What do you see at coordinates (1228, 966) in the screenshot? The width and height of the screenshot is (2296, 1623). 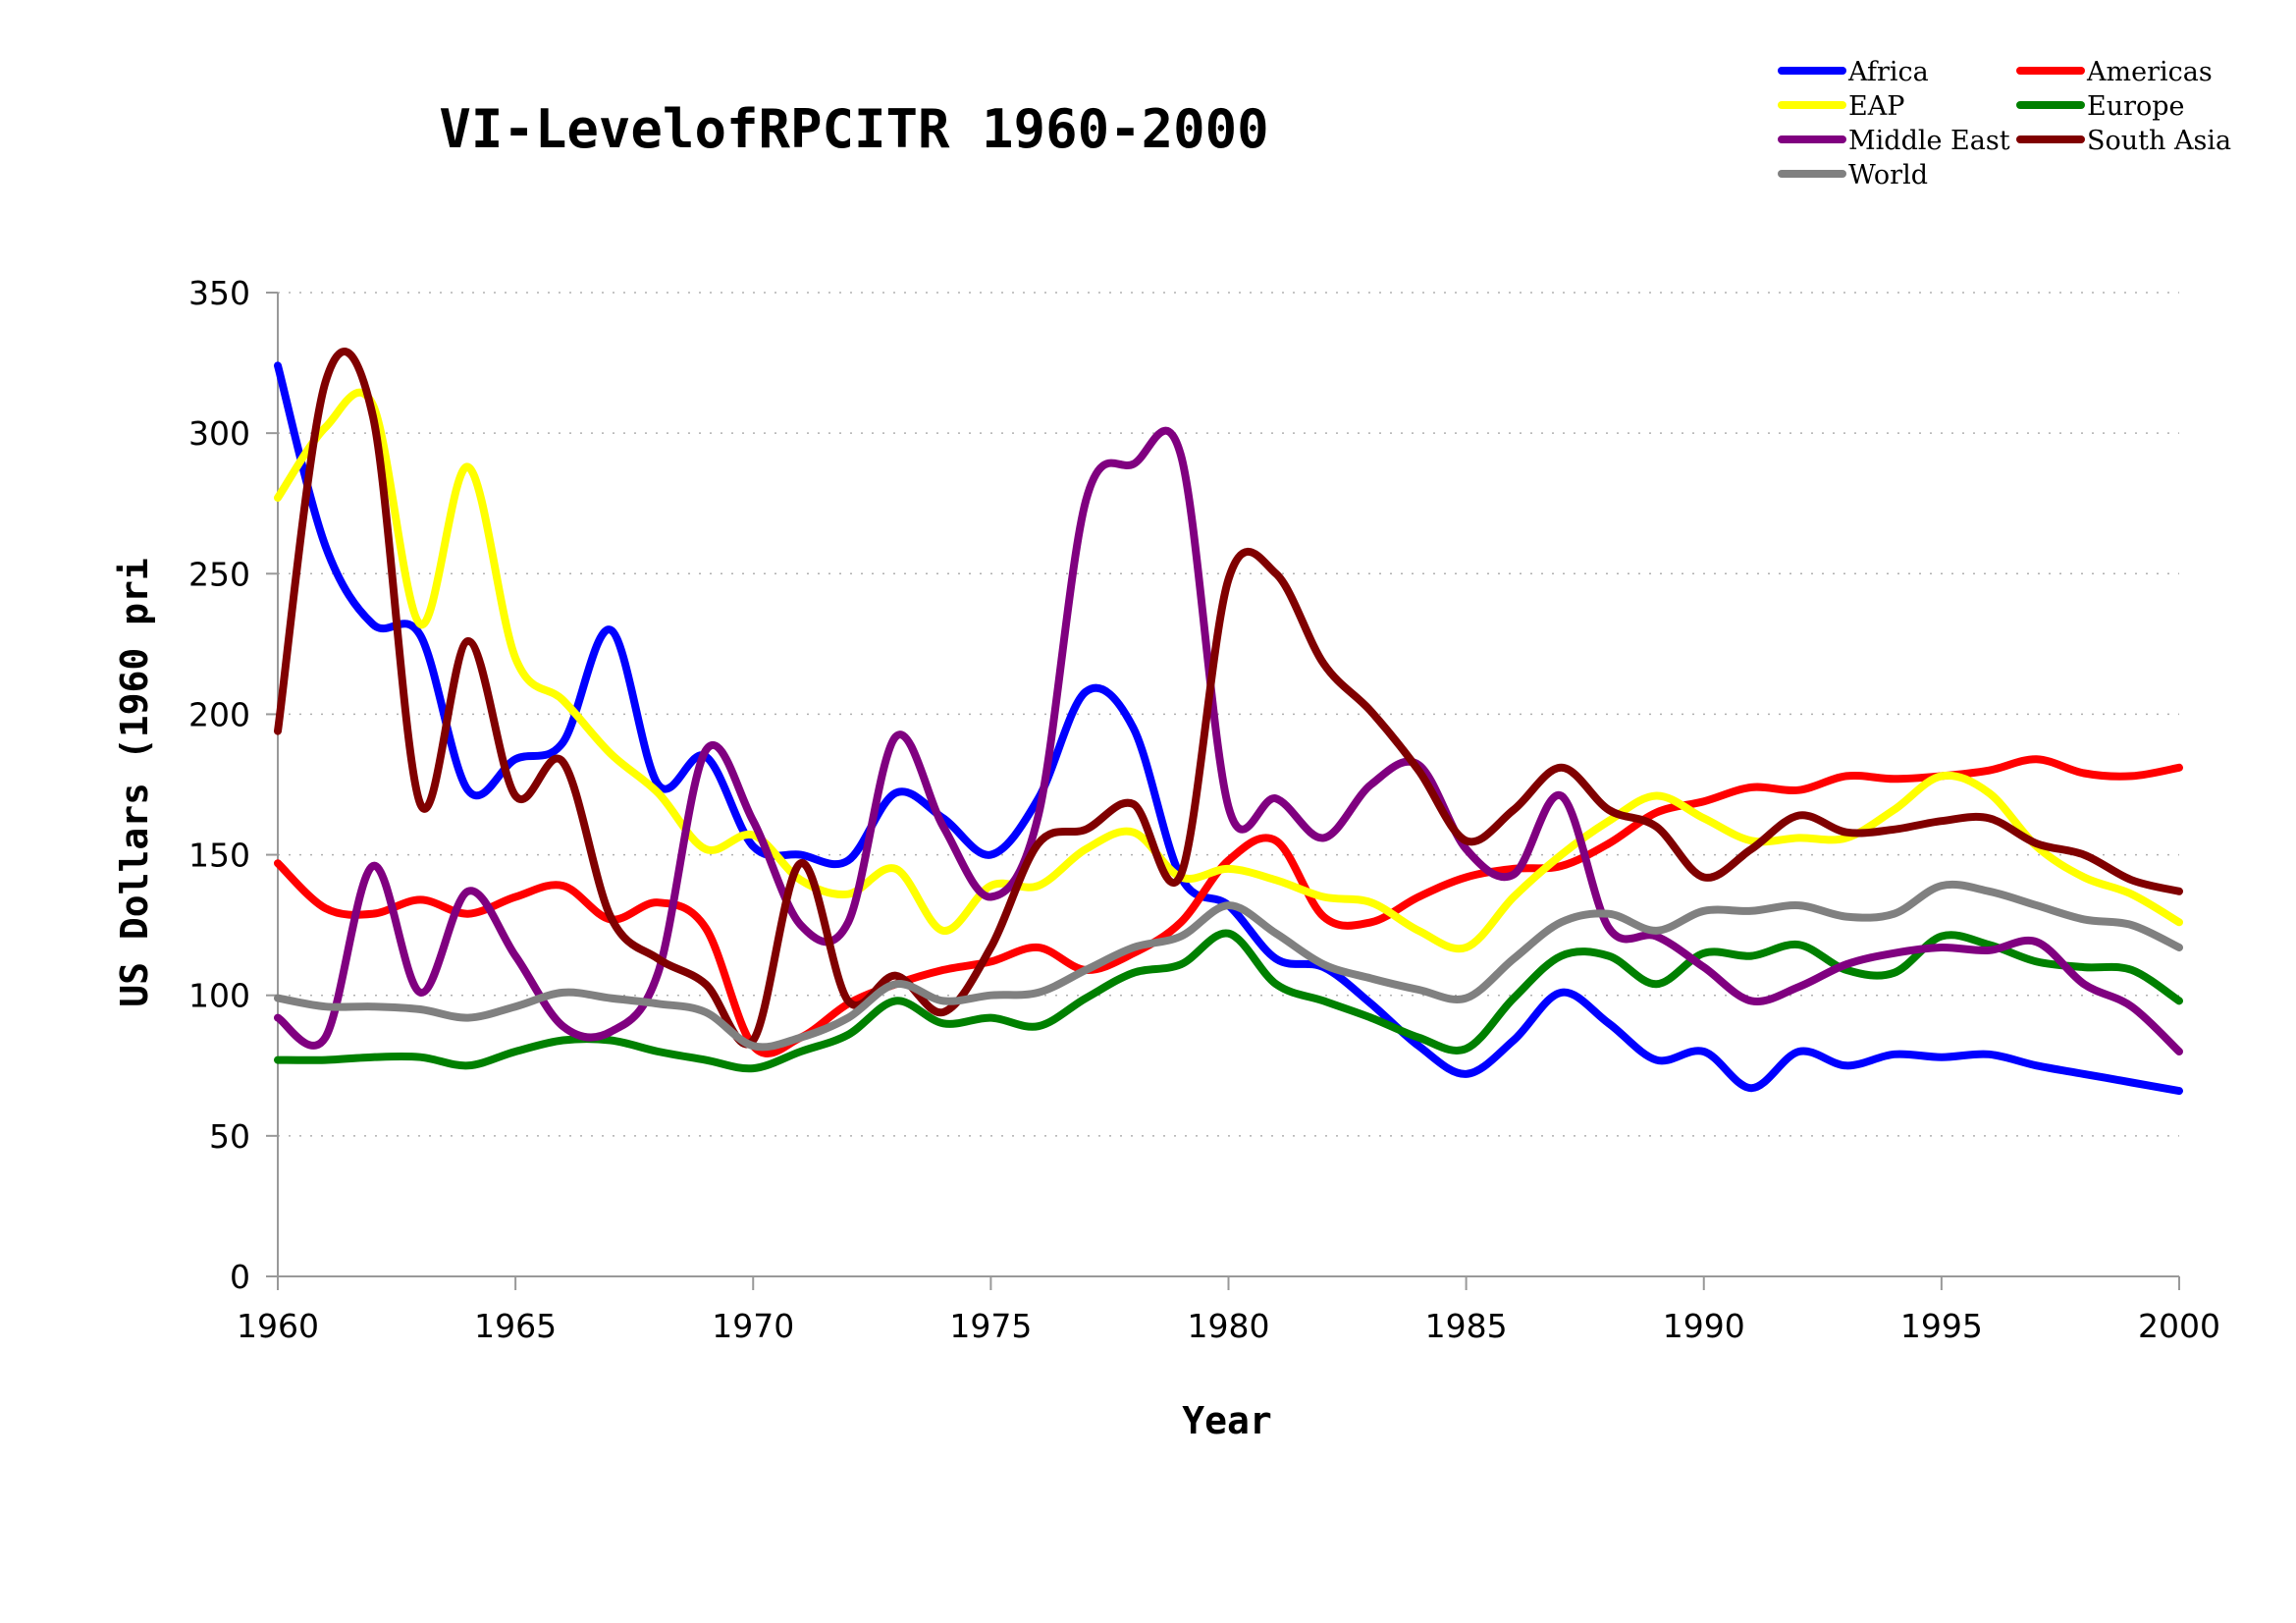 I see `series-line-world` at bounding box center [1228, 966].